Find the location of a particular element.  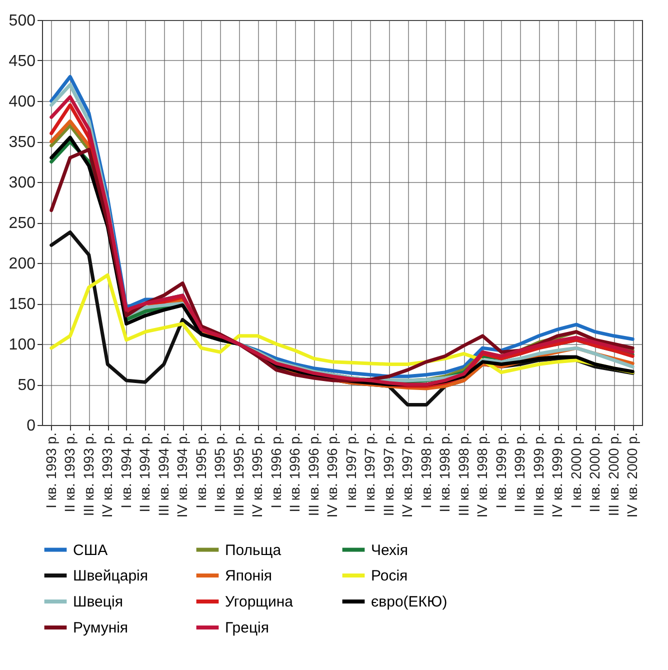

legend-label: євро(ЕКЮ) is located at coordinates (409, 602).